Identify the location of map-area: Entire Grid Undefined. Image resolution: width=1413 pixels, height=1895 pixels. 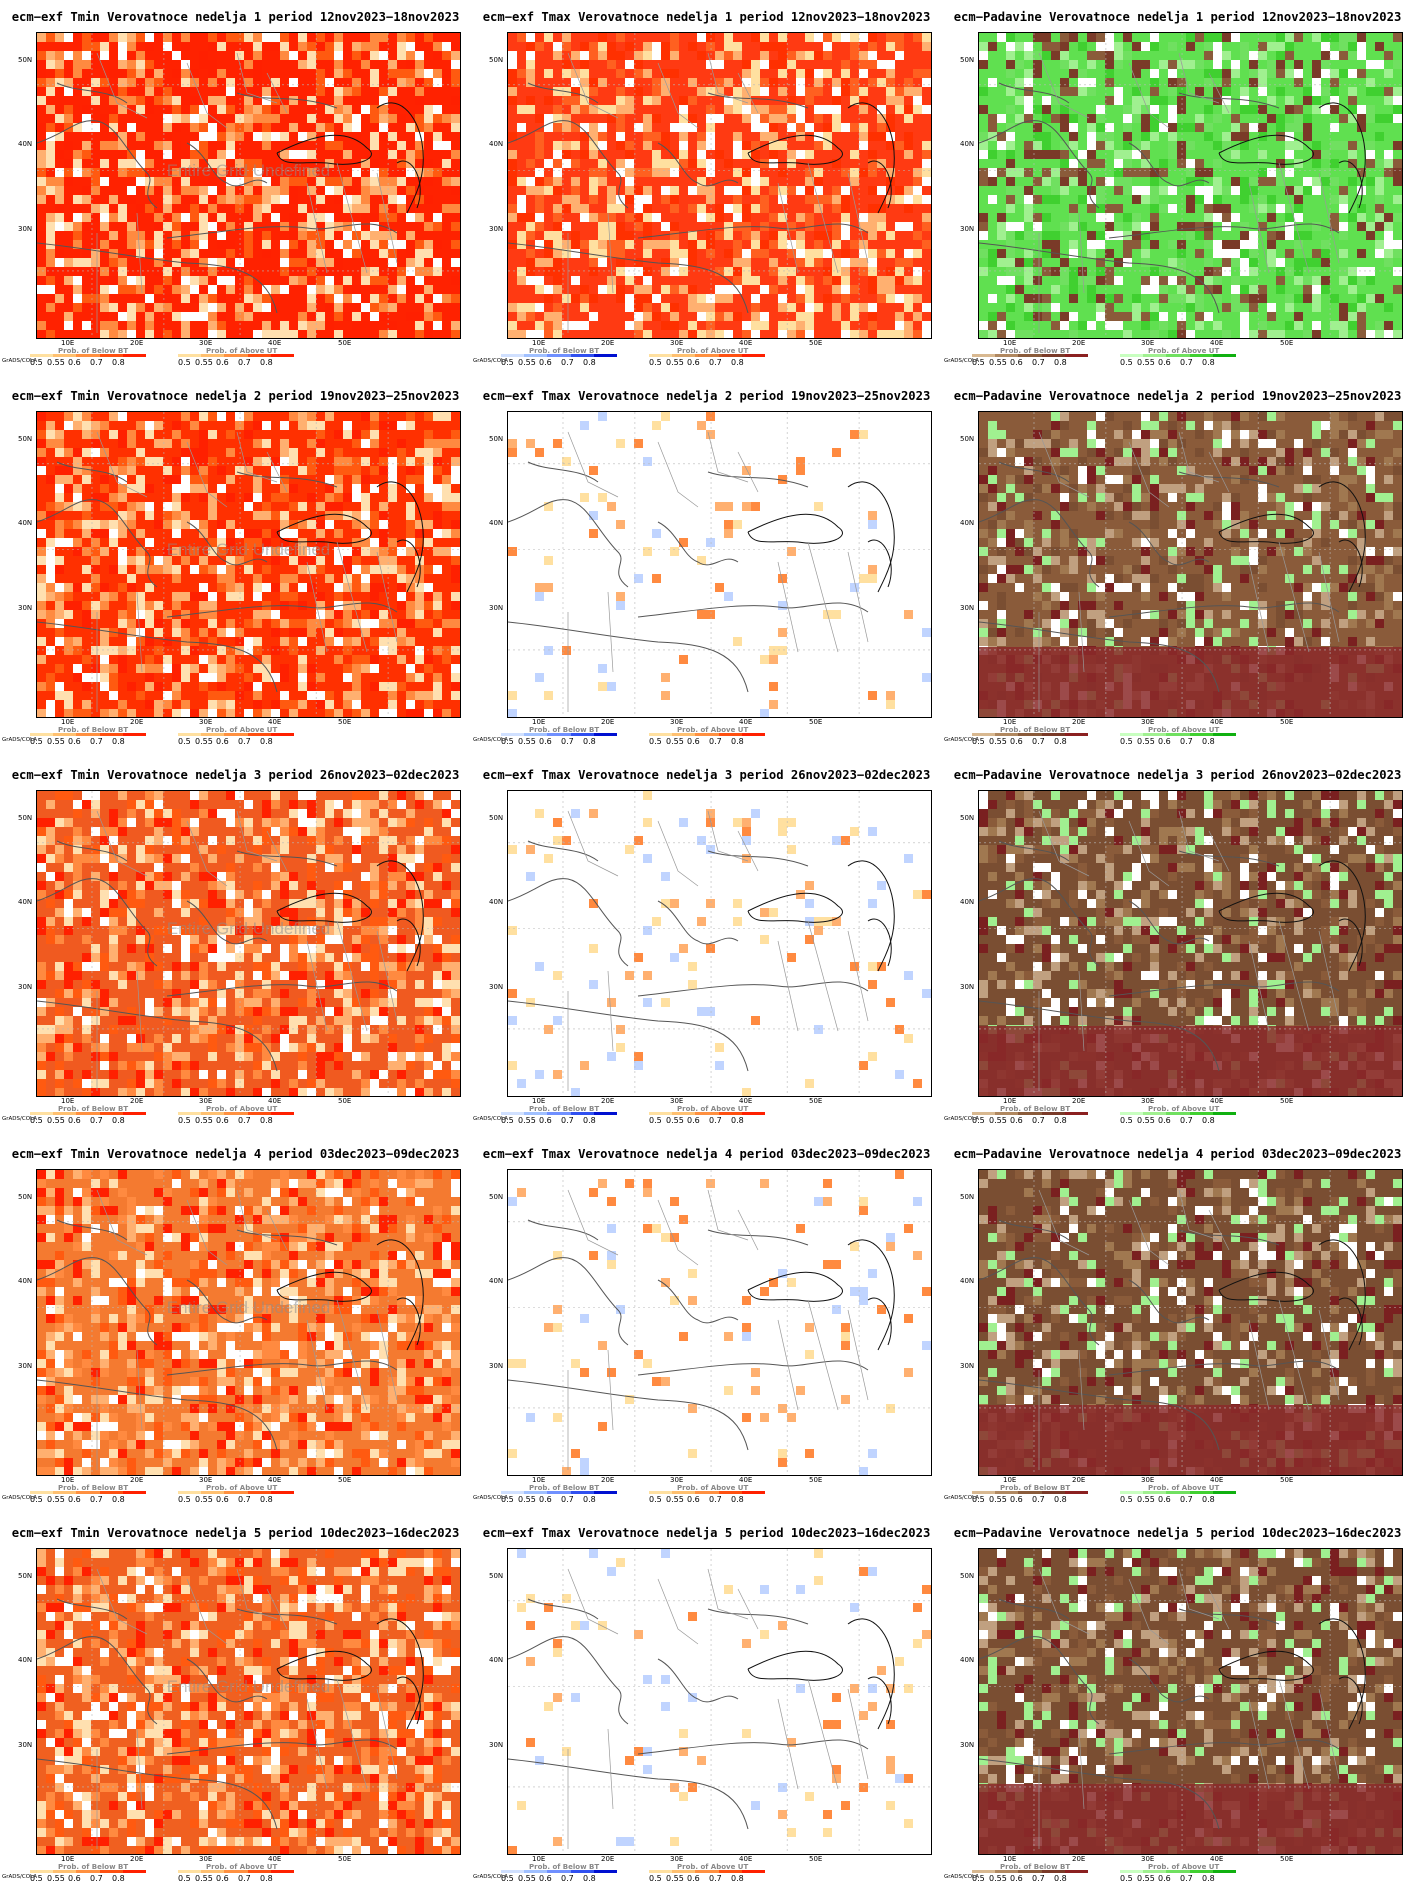
(248, 564).